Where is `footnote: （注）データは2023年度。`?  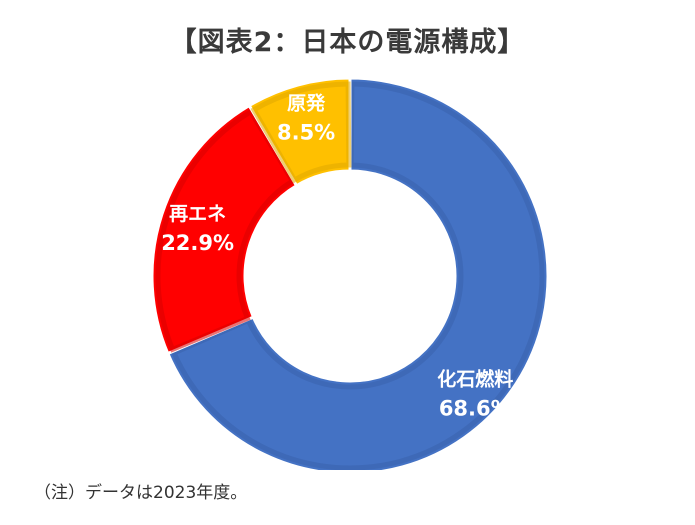
footnote: （注）データは2023年度。 is located at coordinates (141, 493).